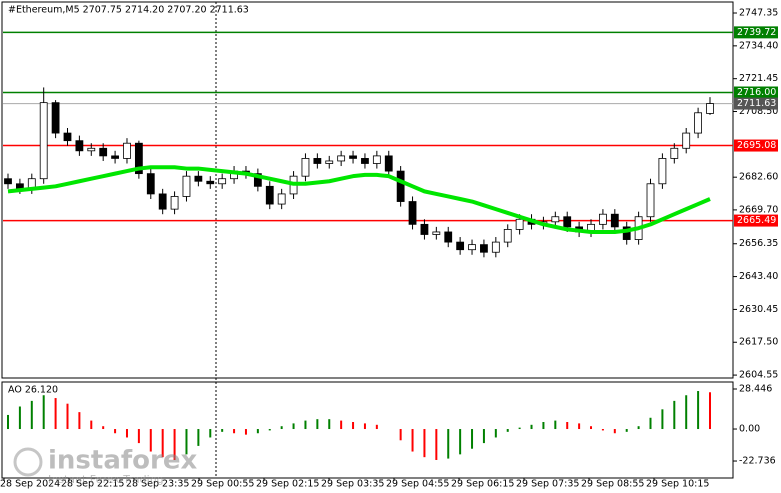 The width and height of the screenshot is (781, 493). Describe the element at coordinates (758, 375) in the screenshot. I see `y-tick-label: 2604.55` at that location.